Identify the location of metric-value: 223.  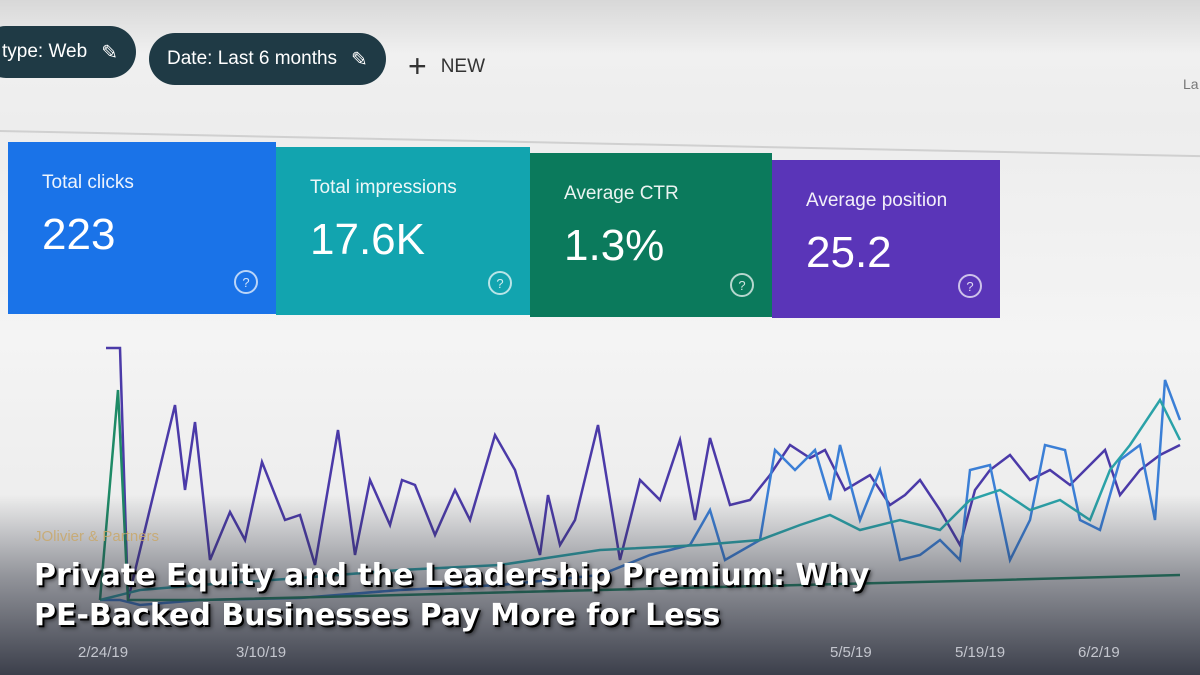
(79, 234).